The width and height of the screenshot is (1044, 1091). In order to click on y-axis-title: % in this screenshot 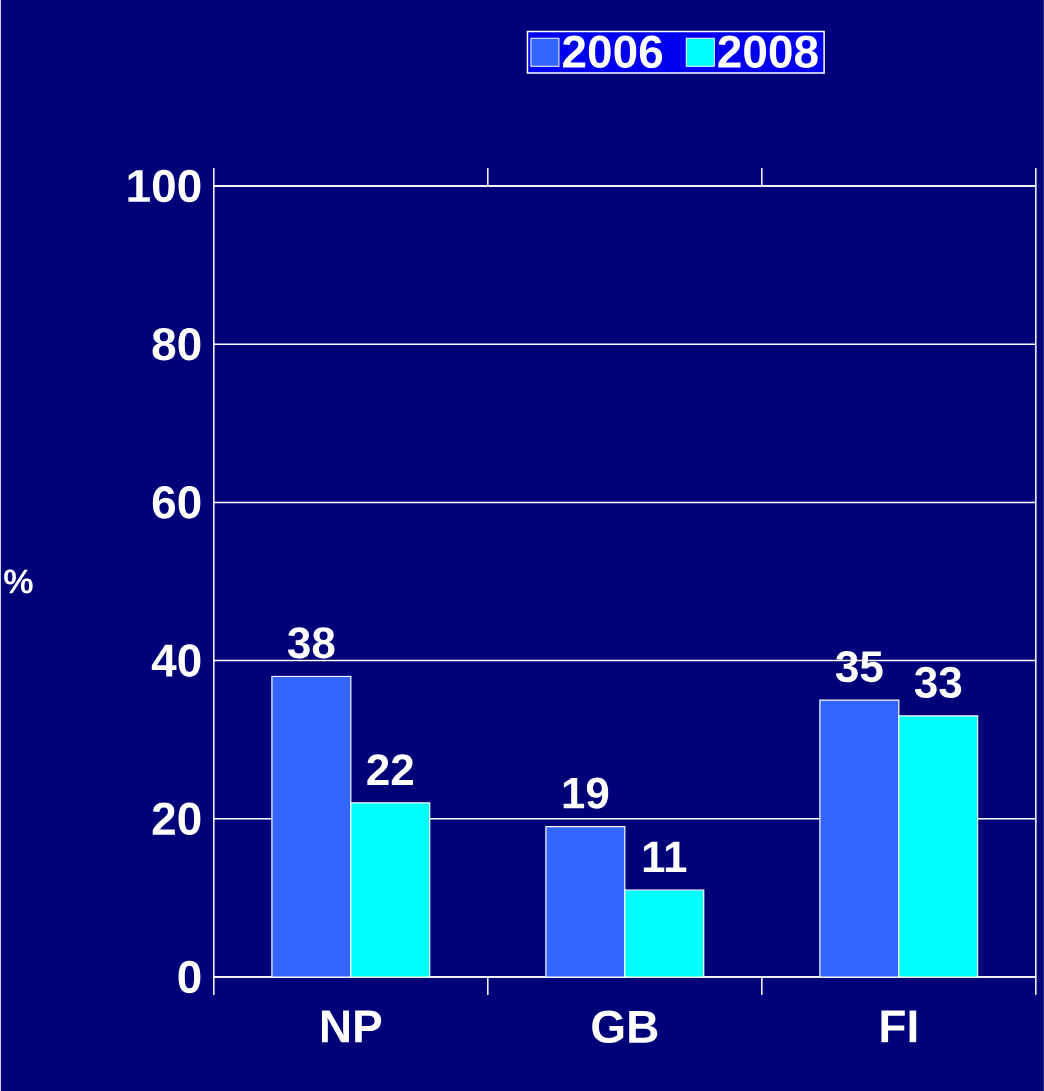, I will do `click(18, 581)`.